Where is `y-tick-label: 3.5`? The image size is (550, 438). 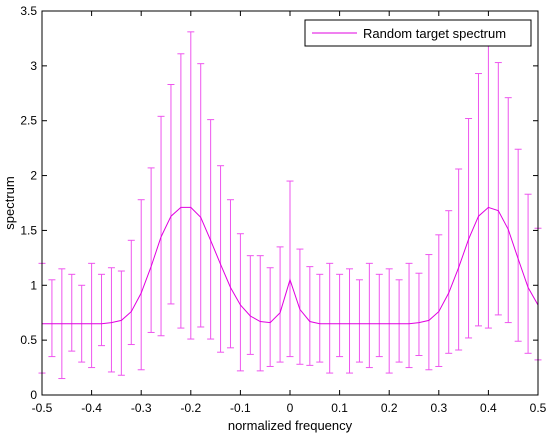 y-tick-label: 3.5 is located at coordinates (28, 11).